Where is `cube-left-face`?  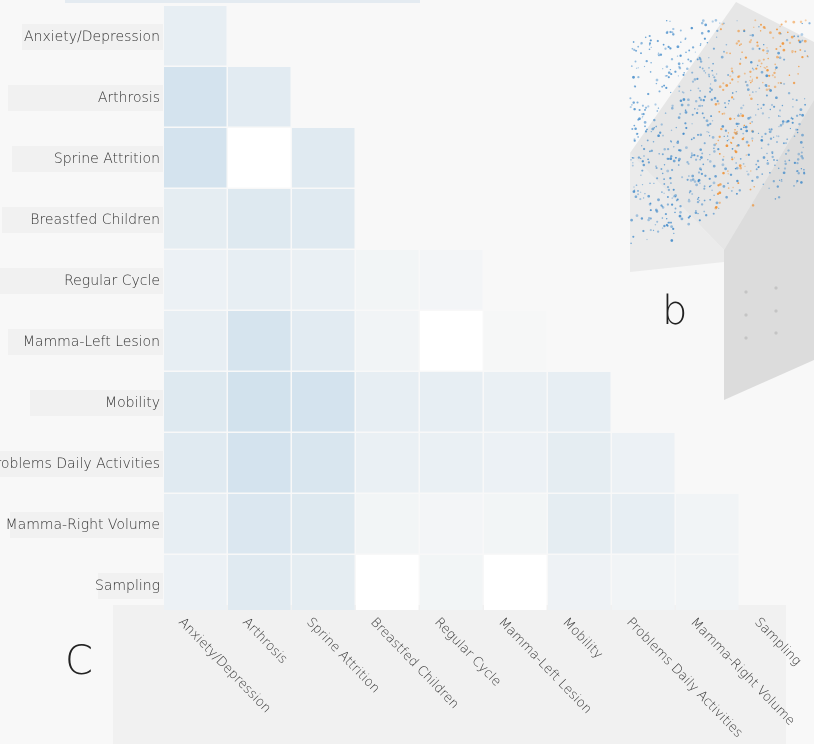
cube-left-face is located at coordinates (677, 212).